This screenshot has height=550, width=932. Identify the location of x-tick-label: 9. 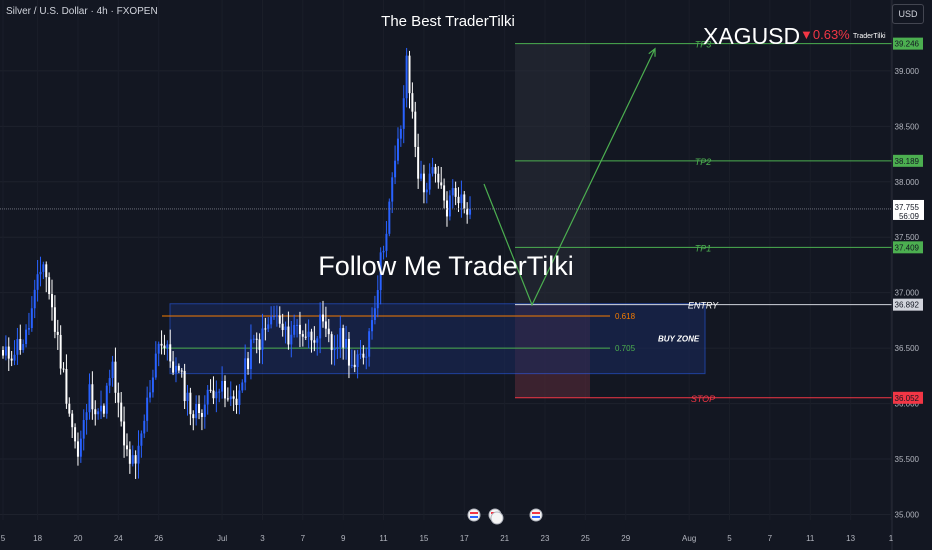
(343, 538).